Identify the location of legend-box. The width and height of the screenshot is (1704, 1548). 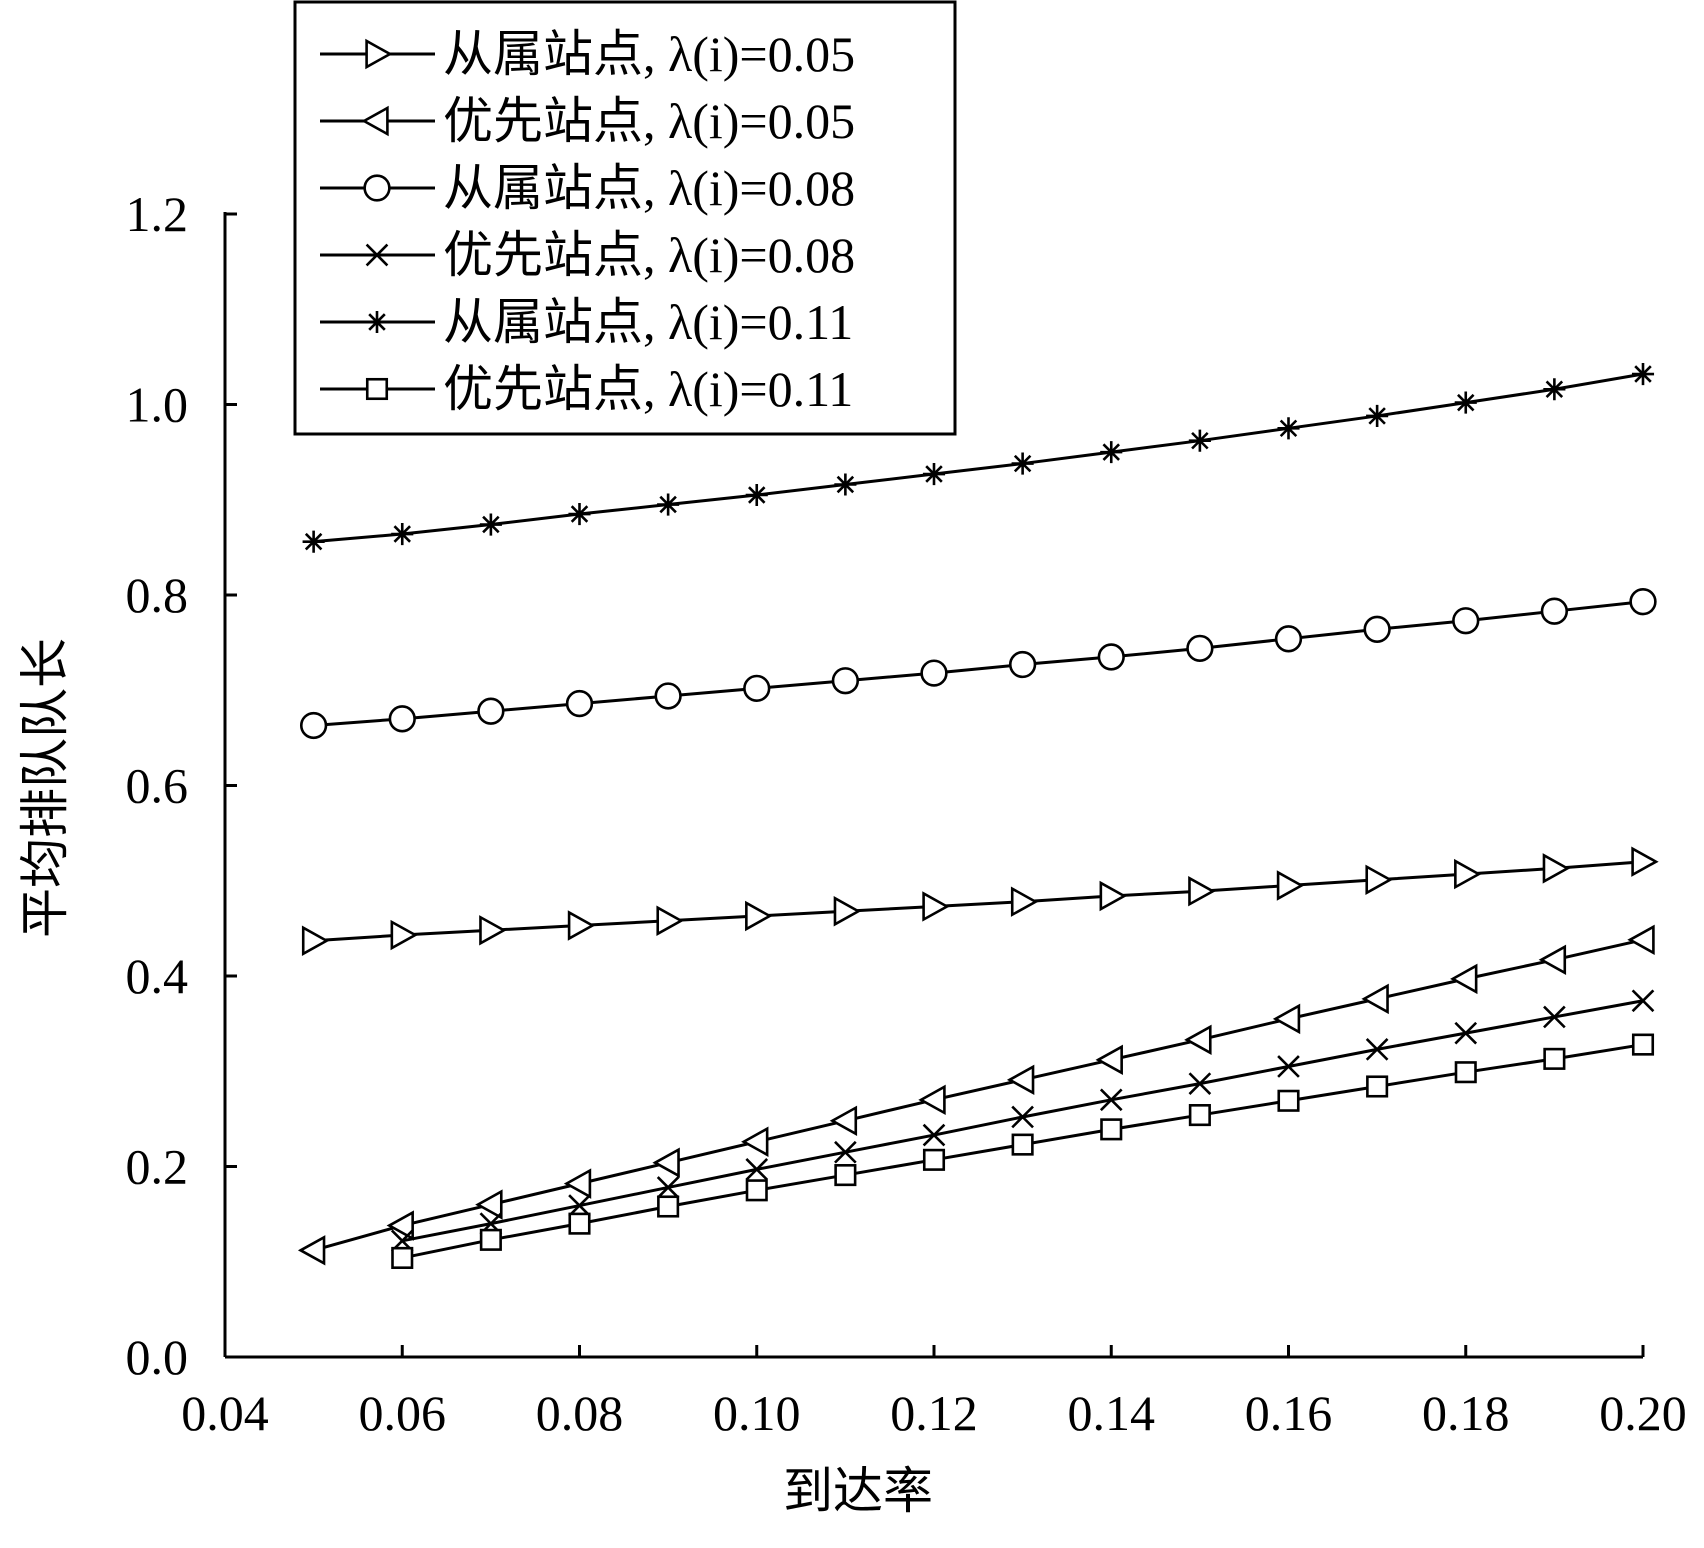
(625, 218).